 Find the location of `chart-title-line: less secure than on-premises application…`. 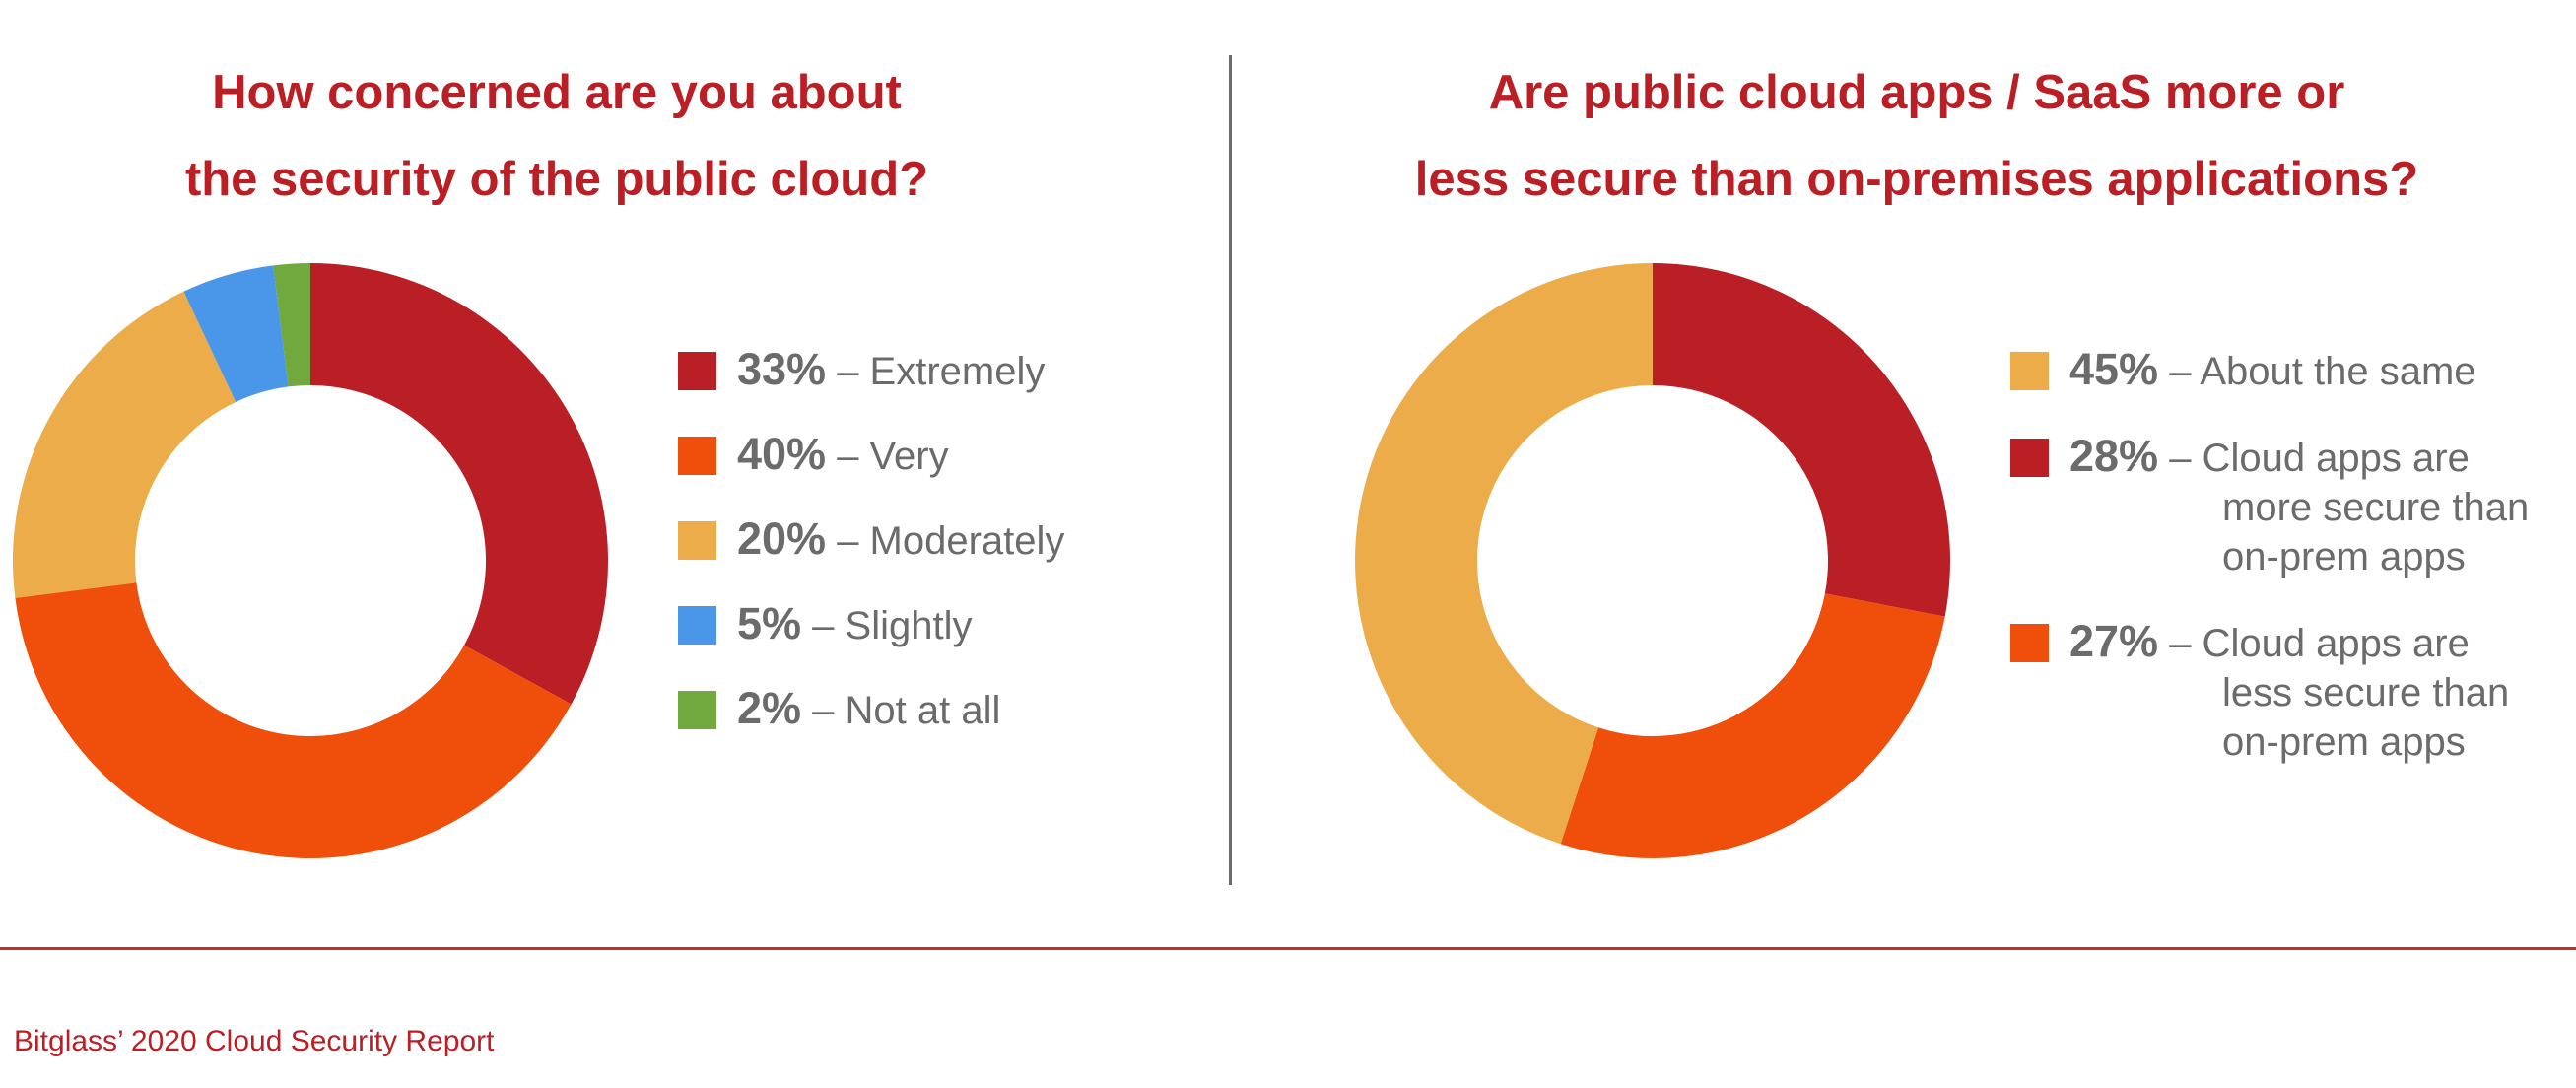

chart-title-line: less secure than on-premises application… is located at coordinates (1916, 179).